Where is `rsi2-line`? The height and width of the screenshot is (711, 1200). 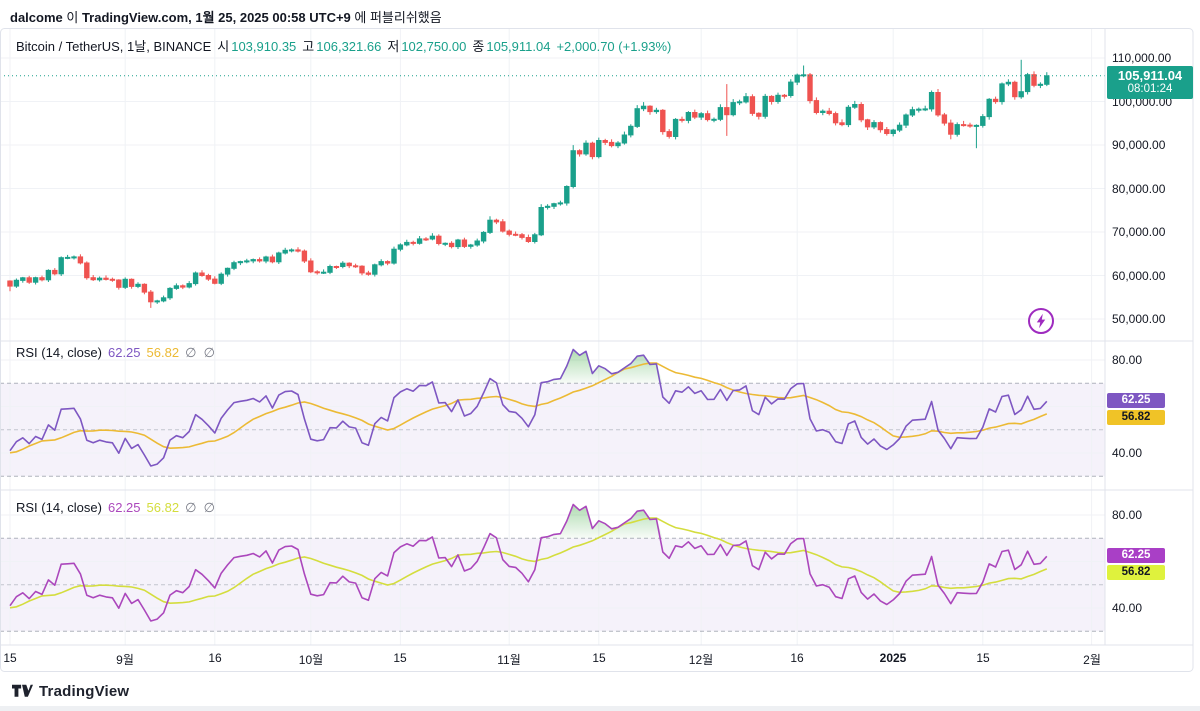
rsi2-line is located at coordinates (528, 562).